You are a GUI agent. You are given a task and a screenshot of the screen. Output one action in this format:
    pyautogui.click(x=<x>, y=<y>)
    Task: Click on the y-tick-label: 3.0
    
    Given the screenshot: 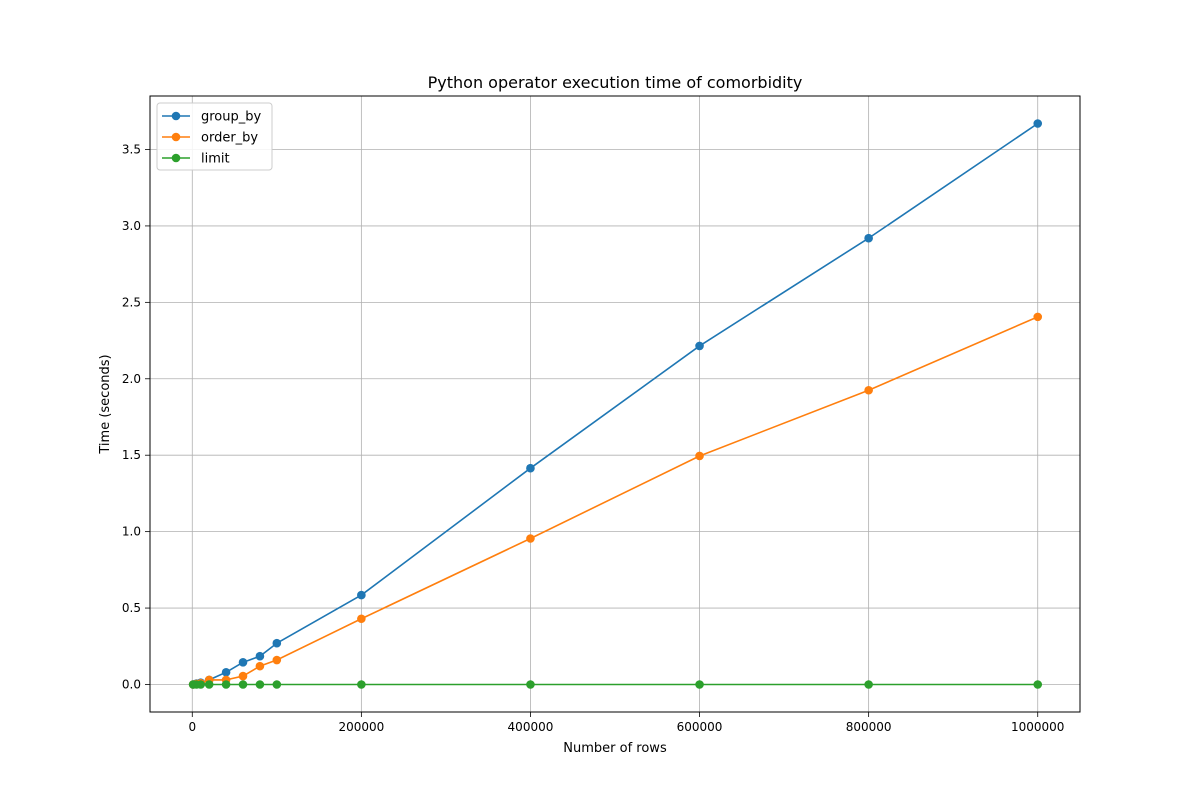 What is the action you would take?
    pyautogui.click(x=131, y=226)
    